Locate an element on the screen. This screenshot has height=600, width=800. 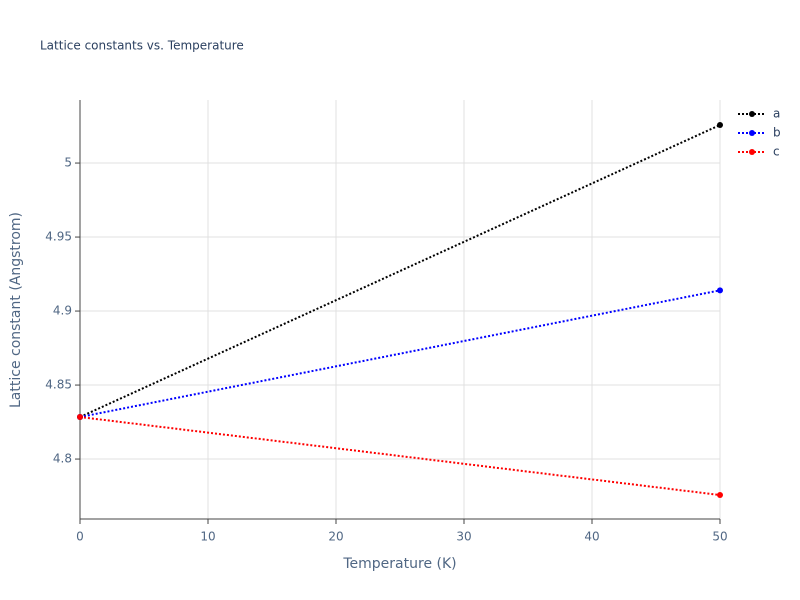
series-line is located at coordinates (400, 456).